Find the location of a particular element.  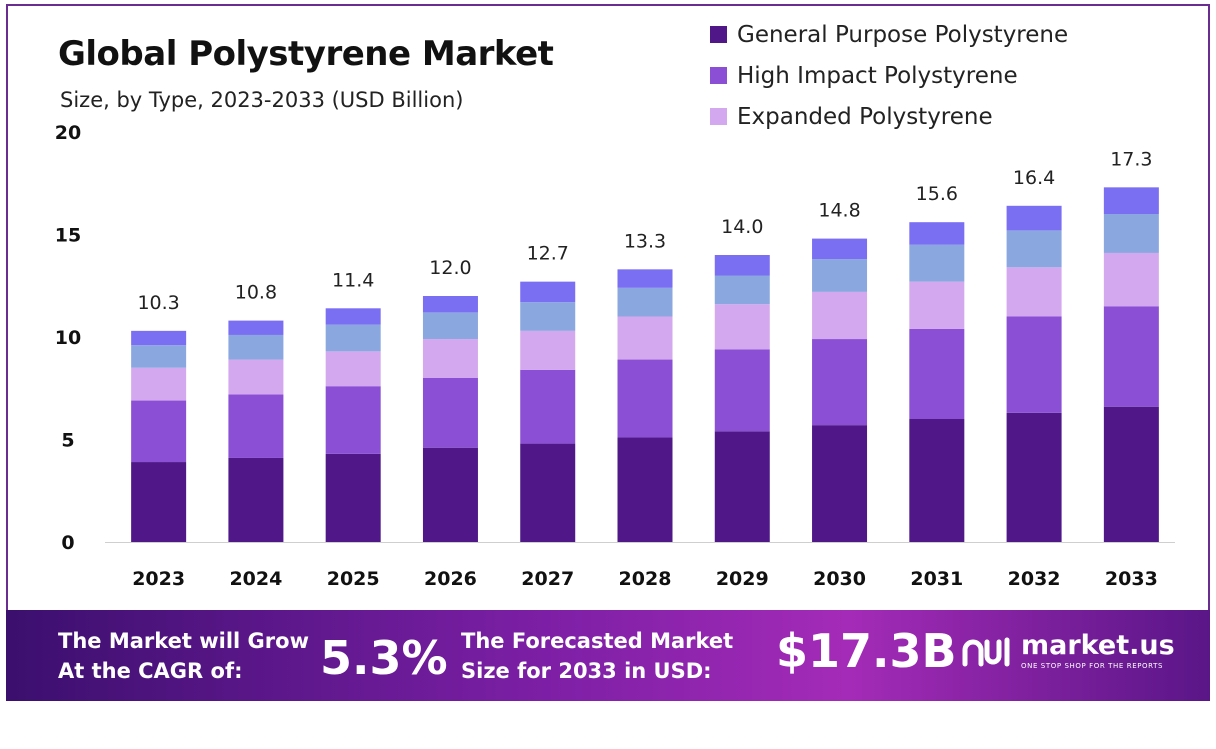

x-tick-label-2023: 2023 is located at coordinates (158, 579).